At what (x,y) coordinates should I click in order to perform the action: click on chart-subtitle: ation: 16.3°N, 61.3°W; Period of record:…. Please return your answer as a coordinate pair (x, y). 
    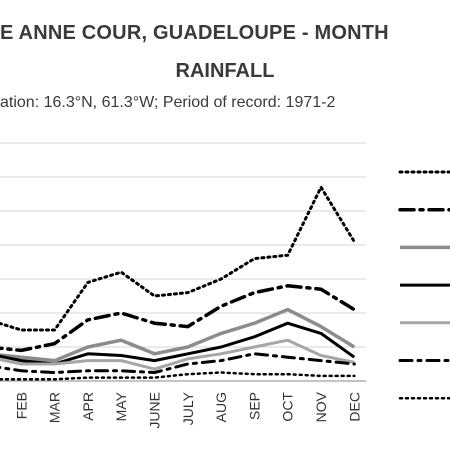
    Looking at the image, I should click on (168, 102).